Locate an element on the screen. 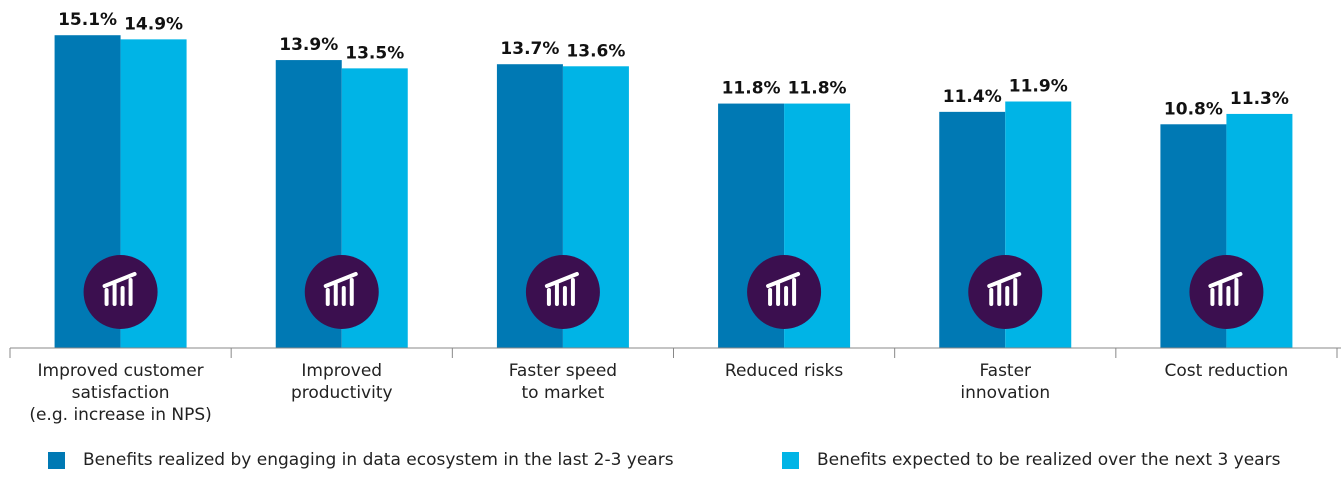  x-tick-label: Reduced risks is located at coordinates (784, 371).